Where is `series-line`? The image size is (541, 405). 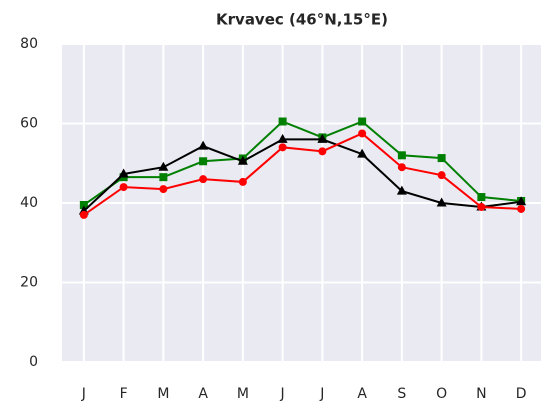 series-line is located at coordinates (302, 175).